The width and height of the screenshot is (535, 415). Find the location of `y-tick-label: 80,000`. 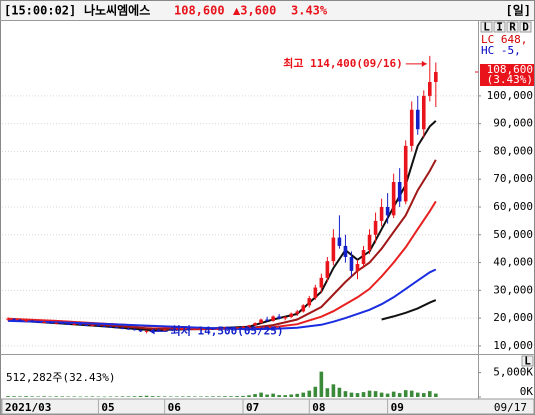

y-tick-label: 80,000 is located at coordinates (513, 150).